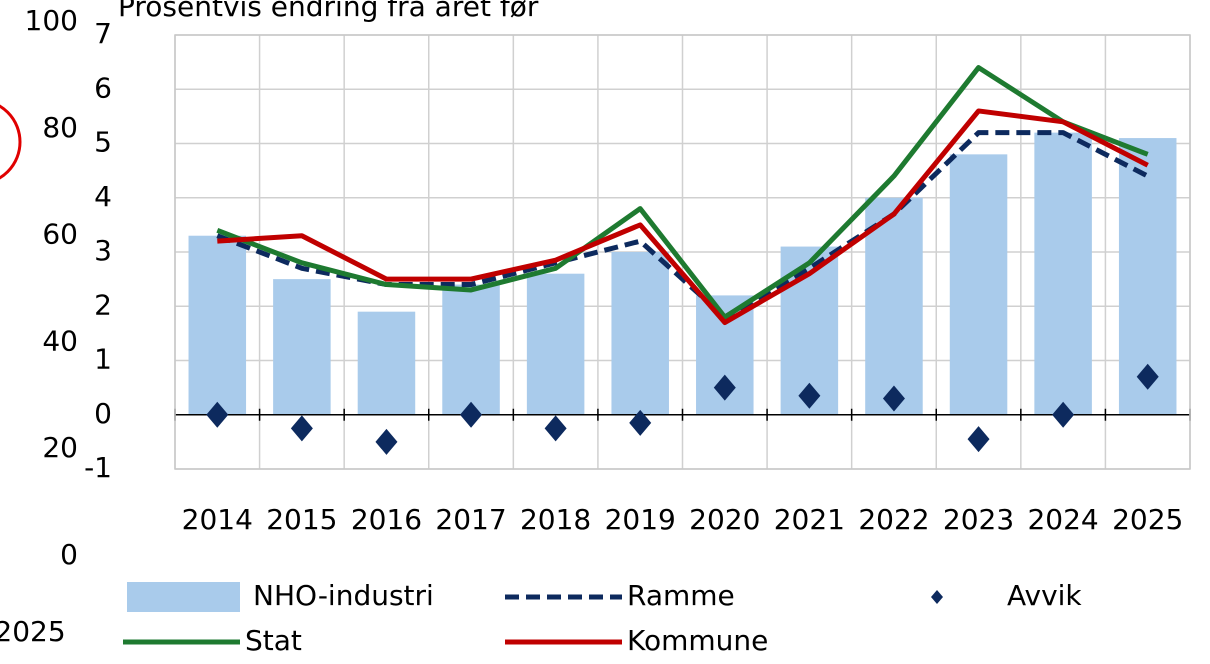  What do you see at coordinates (893, 519) in the screenshot?
I see `x-tick-label: 2022` at bounding box center [893, 519].